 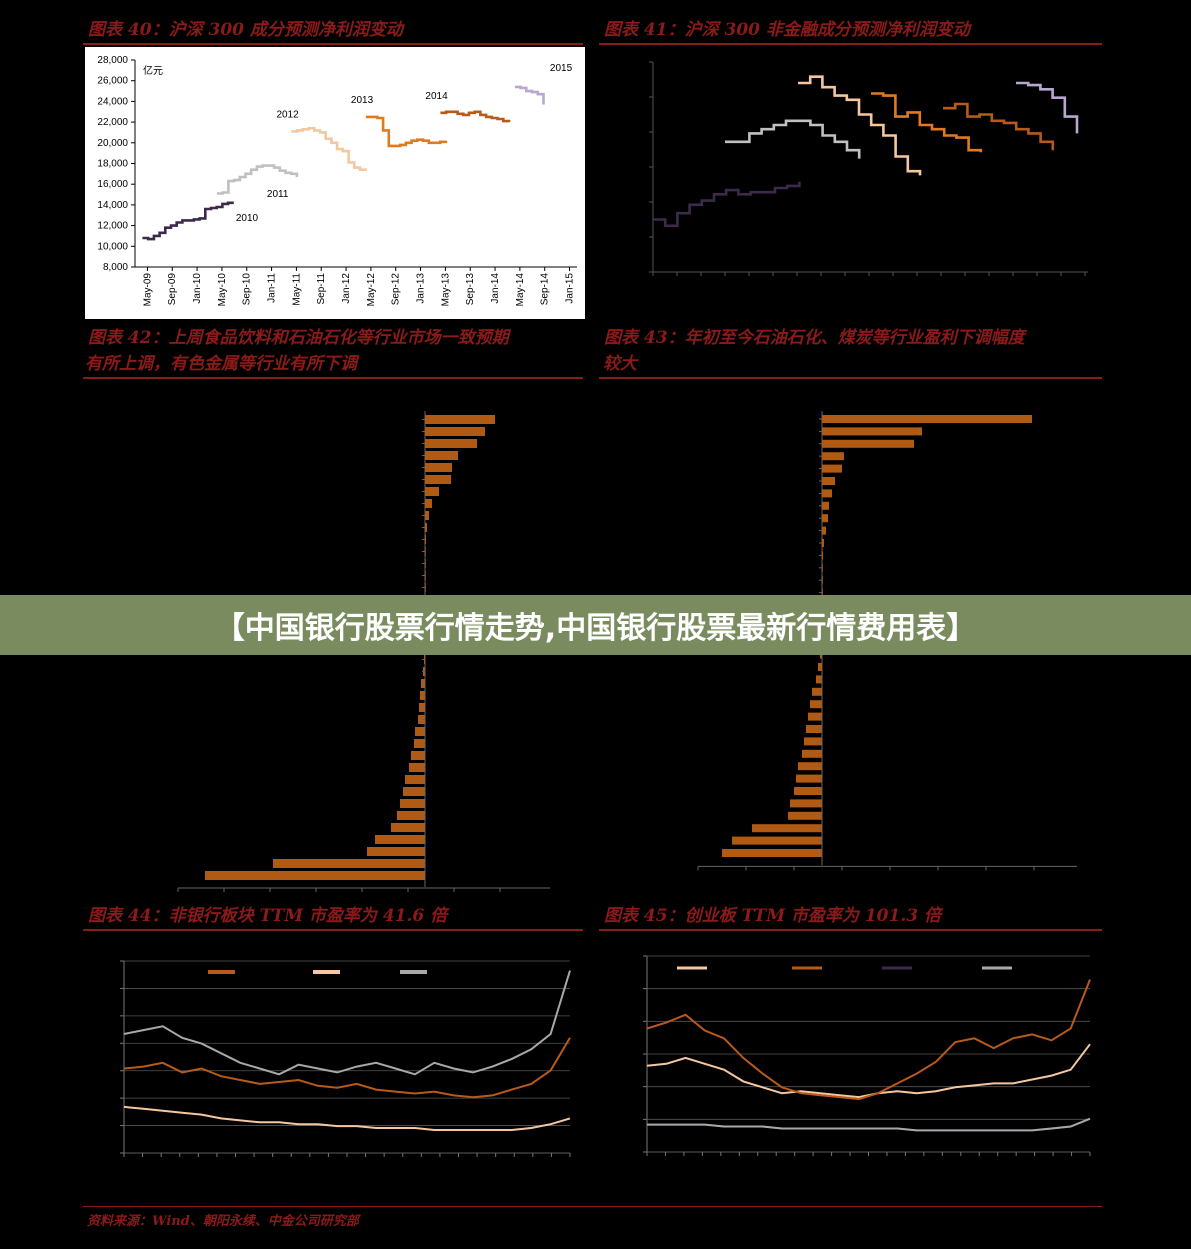 What do you see at coordinates (278, 194) in the screenshot?
I see `chart40-series-label-2011: 2011` at bounding box center [278, 194].